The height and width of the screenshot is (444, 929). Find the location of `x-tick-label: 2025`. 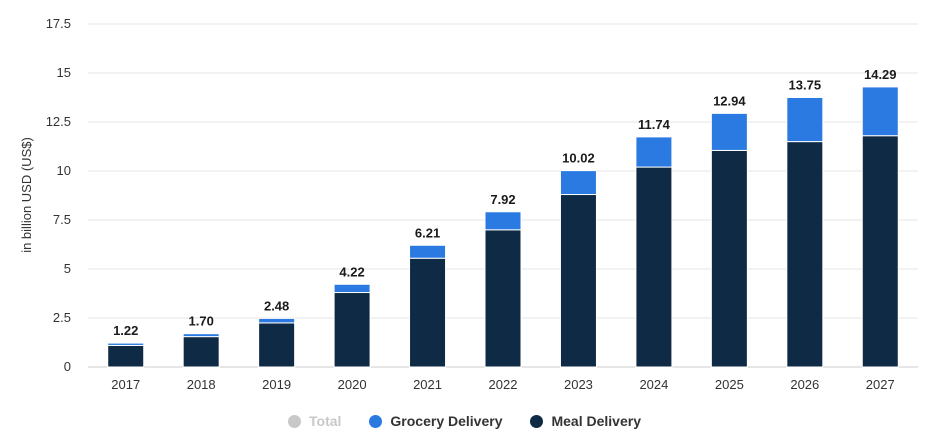

x-tick-label: 2025 is located at coordinates (729, 384).